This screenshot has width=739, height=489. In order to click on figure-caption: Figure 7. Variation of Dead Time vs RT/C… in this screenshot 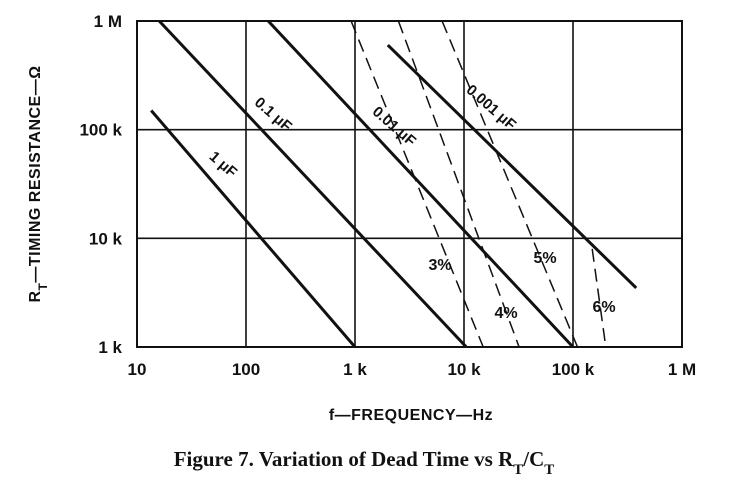, I will do `click(364, 462)`.